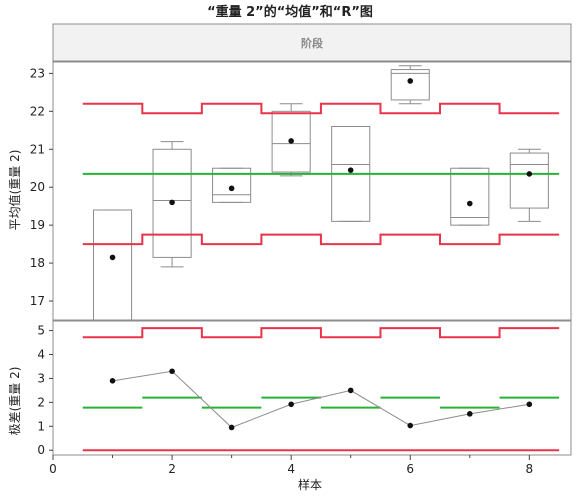 This screenshot has width=581, height=497. What do you see at coordinates (310, 484) in the screenshot?
I see `x-axis-label: 样本` at bounding box center [310, 484].